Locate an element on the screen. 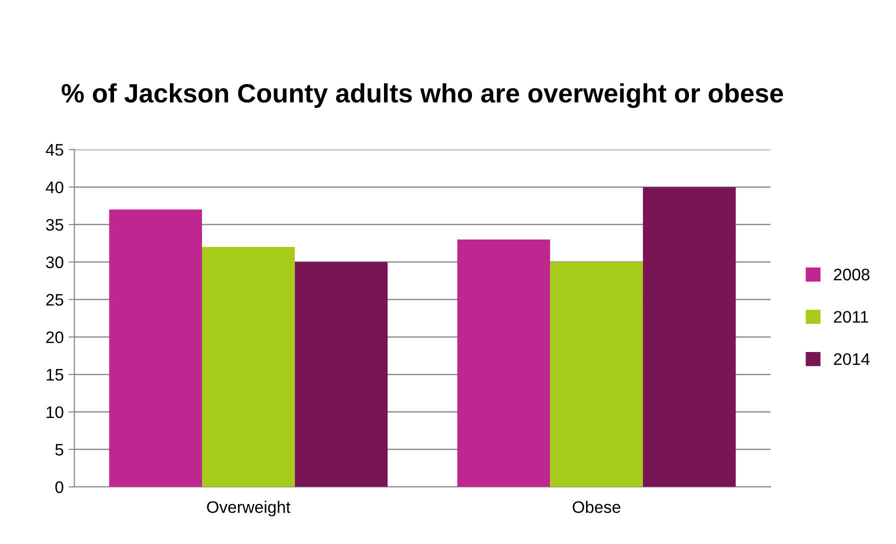  y-tick-label: 20 is located at coordinates (55, 337).